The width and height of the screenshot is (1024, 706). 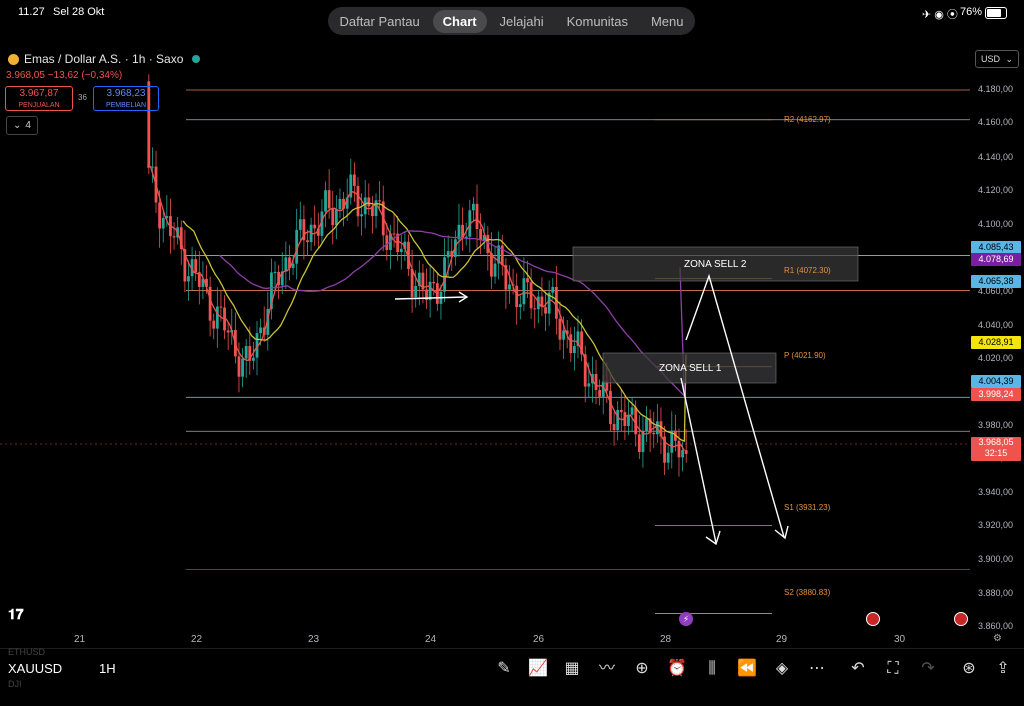 What do you see at coordinates (28, 125) in the screenshot?
I see `indicators-count: 4` at bounding box center [28, 125].